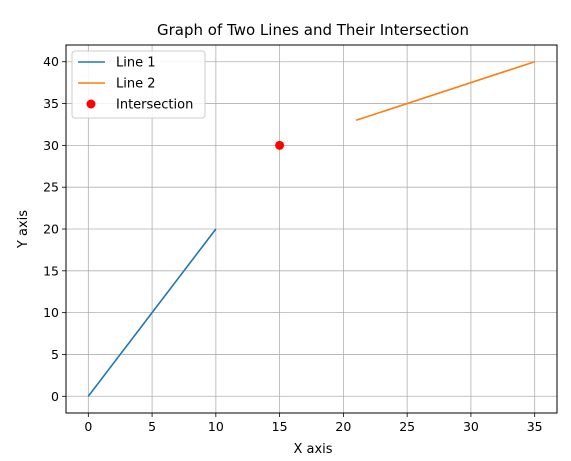 The image size is (571, 461). Describe the element at coordinates (55, 354) in the screenshot. I see `y-tick-label: 5` at that location.